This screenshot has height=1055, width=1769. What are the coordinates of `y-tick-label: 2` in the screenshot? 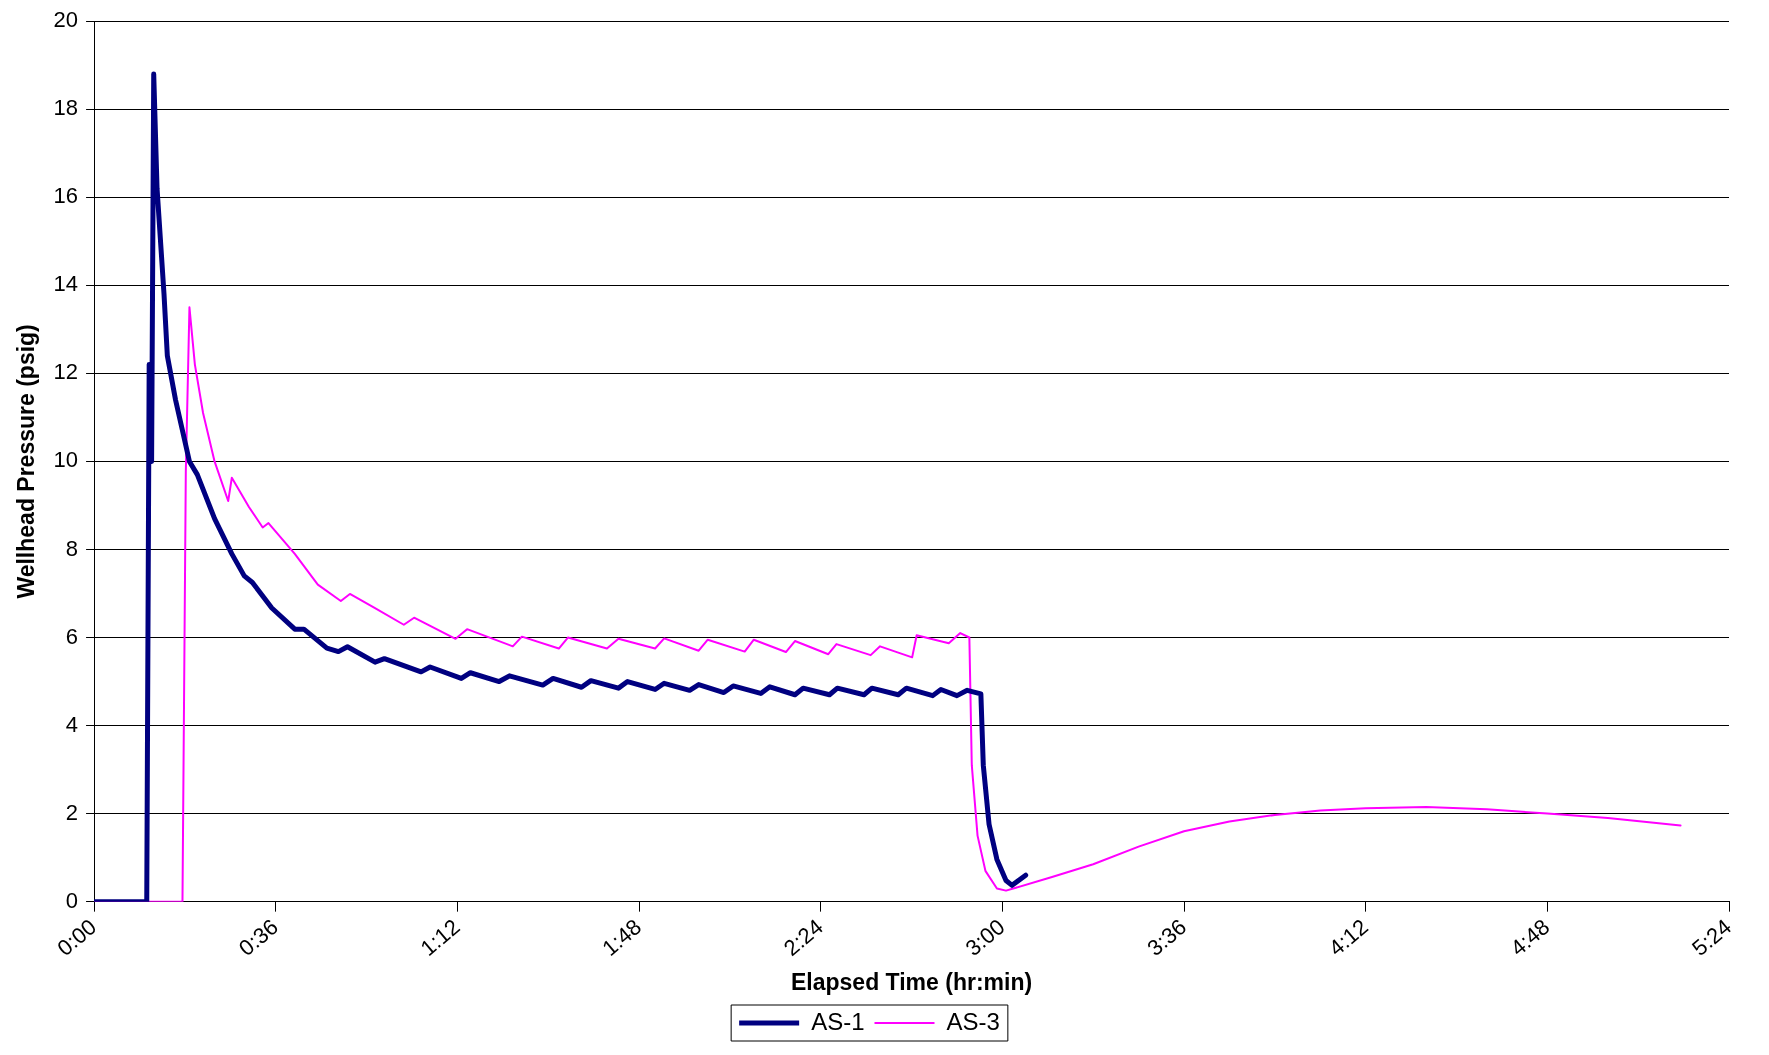 It's located at (72, 812).